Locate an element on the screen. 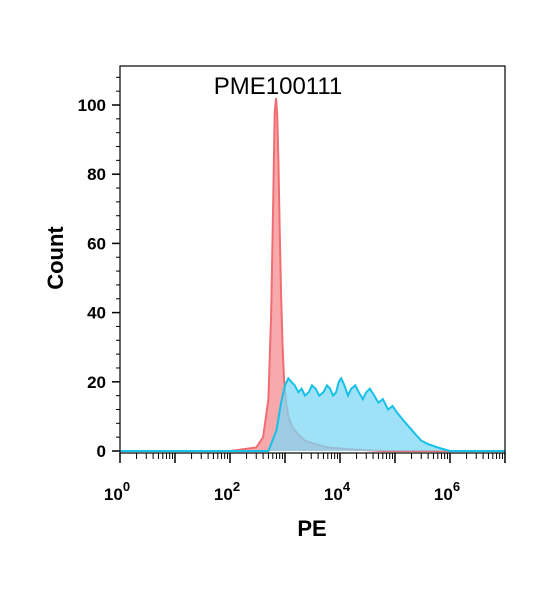 Image resolution: width=544 pixels, height=591 pixels. y-tick-label-100: 100 is located at coordinates (92, 105).